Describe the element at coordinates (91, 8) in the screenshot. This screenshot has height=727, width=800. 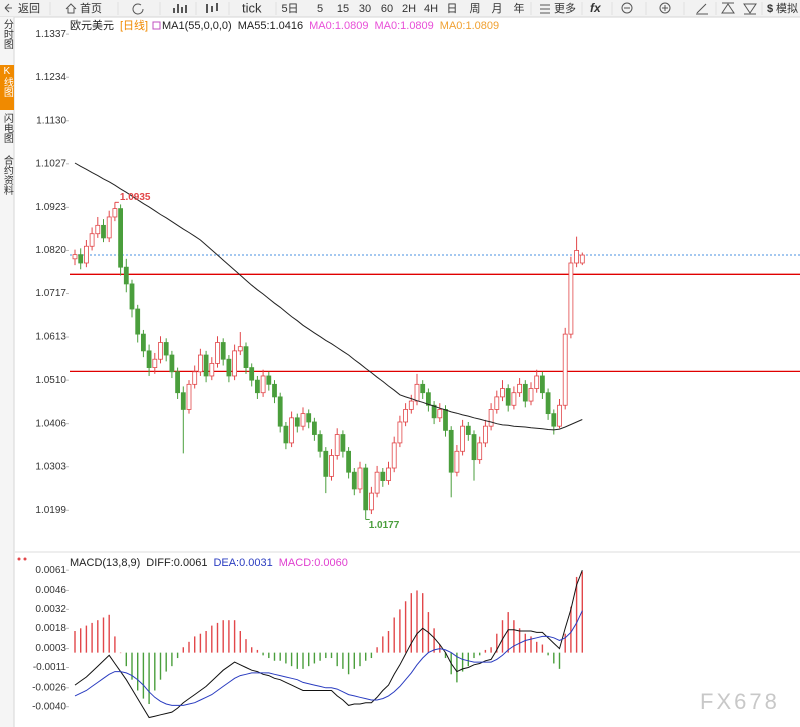
I see `home-button: 首页` at that location.